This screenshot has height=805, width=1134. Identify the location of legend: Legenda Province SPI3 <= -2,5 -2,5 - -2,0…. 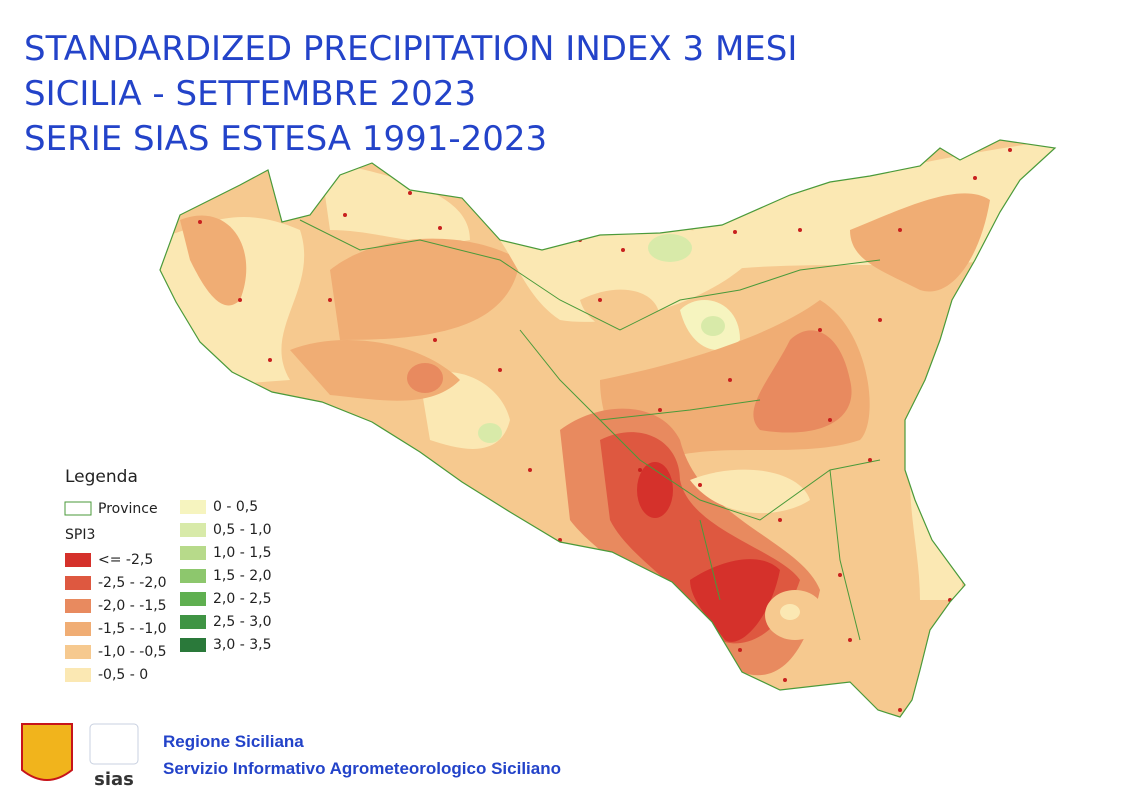
(167, 575).